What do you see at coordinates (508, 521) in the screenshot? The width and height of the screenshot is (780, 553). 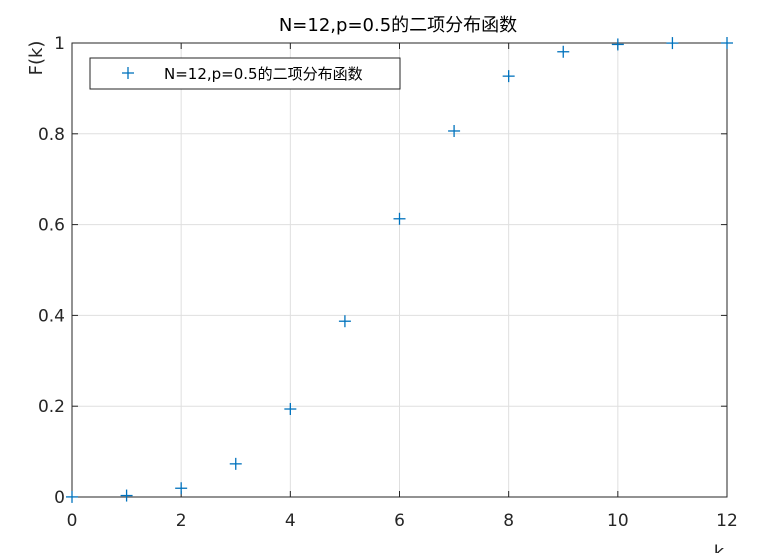 I see `x-tick-label: 8` at bounding box center [508, 521].